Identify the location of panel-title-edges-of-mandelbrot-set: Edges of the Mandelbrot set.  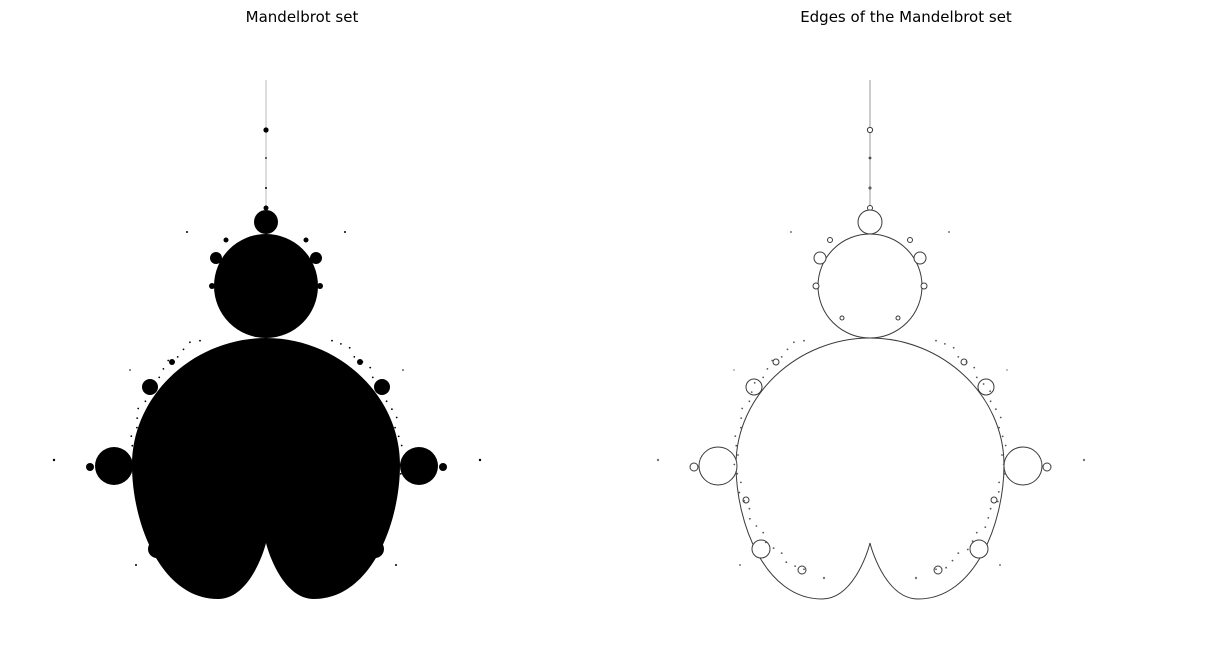
(906, 17).